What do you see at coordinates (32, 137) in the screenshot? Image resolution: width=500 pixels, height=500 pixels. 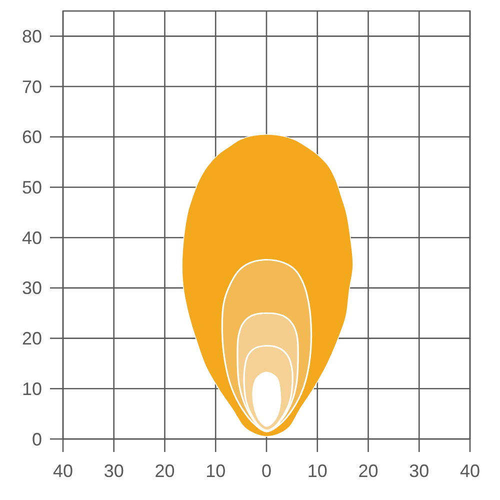 I see `y-tick-label: 60` at bounding box center [32, 137].